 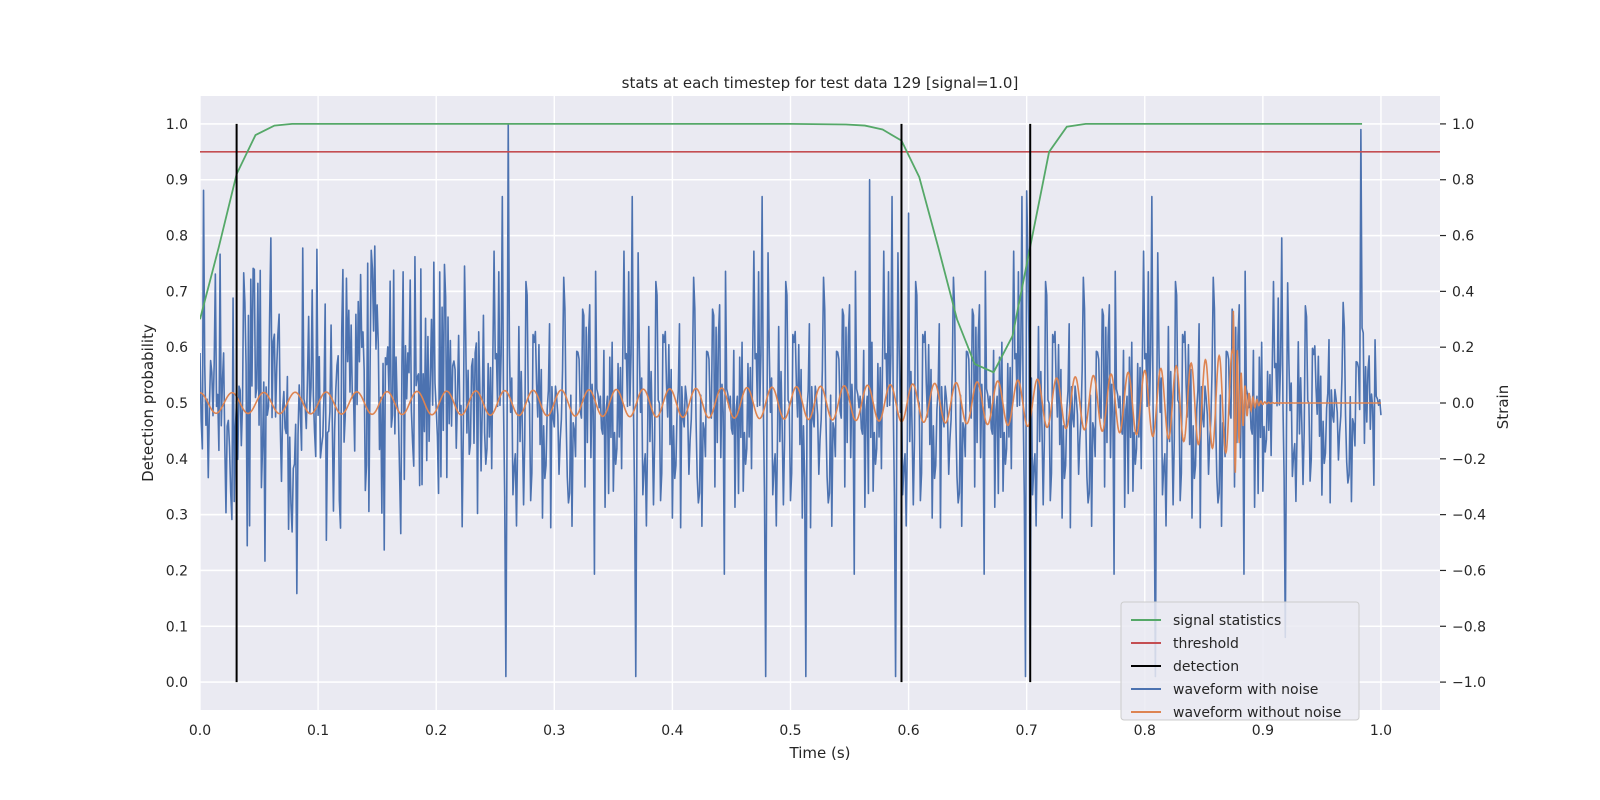 I want to click on x-tick-label: 0.5, so click(x=790, y=731).